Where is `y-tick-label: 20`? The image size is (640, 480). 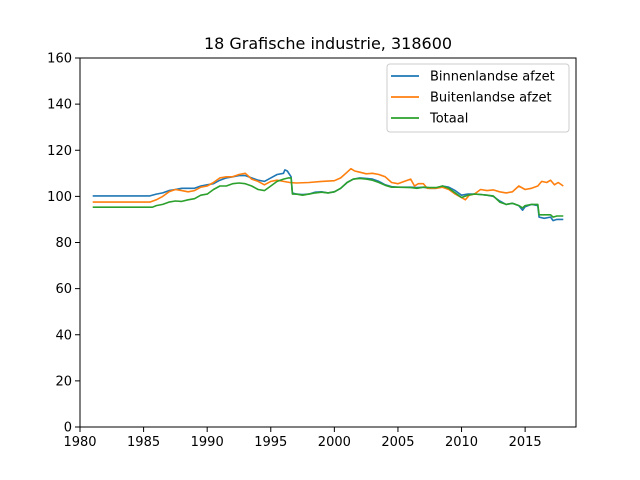
y-tick-label: 20 is located at coordinates (63, 381).